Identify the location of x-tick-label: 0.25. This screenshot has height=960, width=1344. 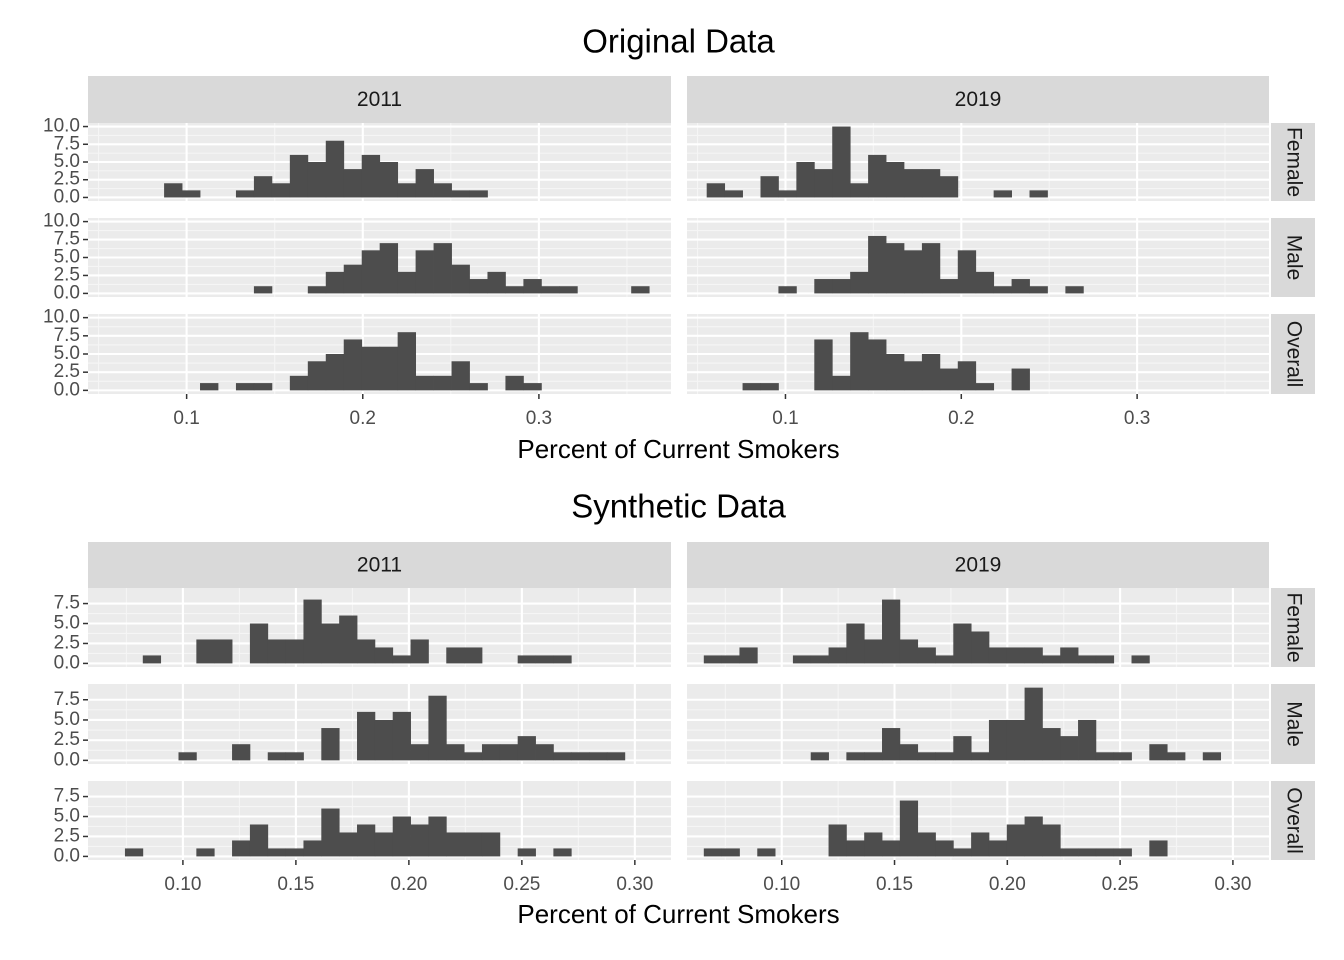
(1120, 884).